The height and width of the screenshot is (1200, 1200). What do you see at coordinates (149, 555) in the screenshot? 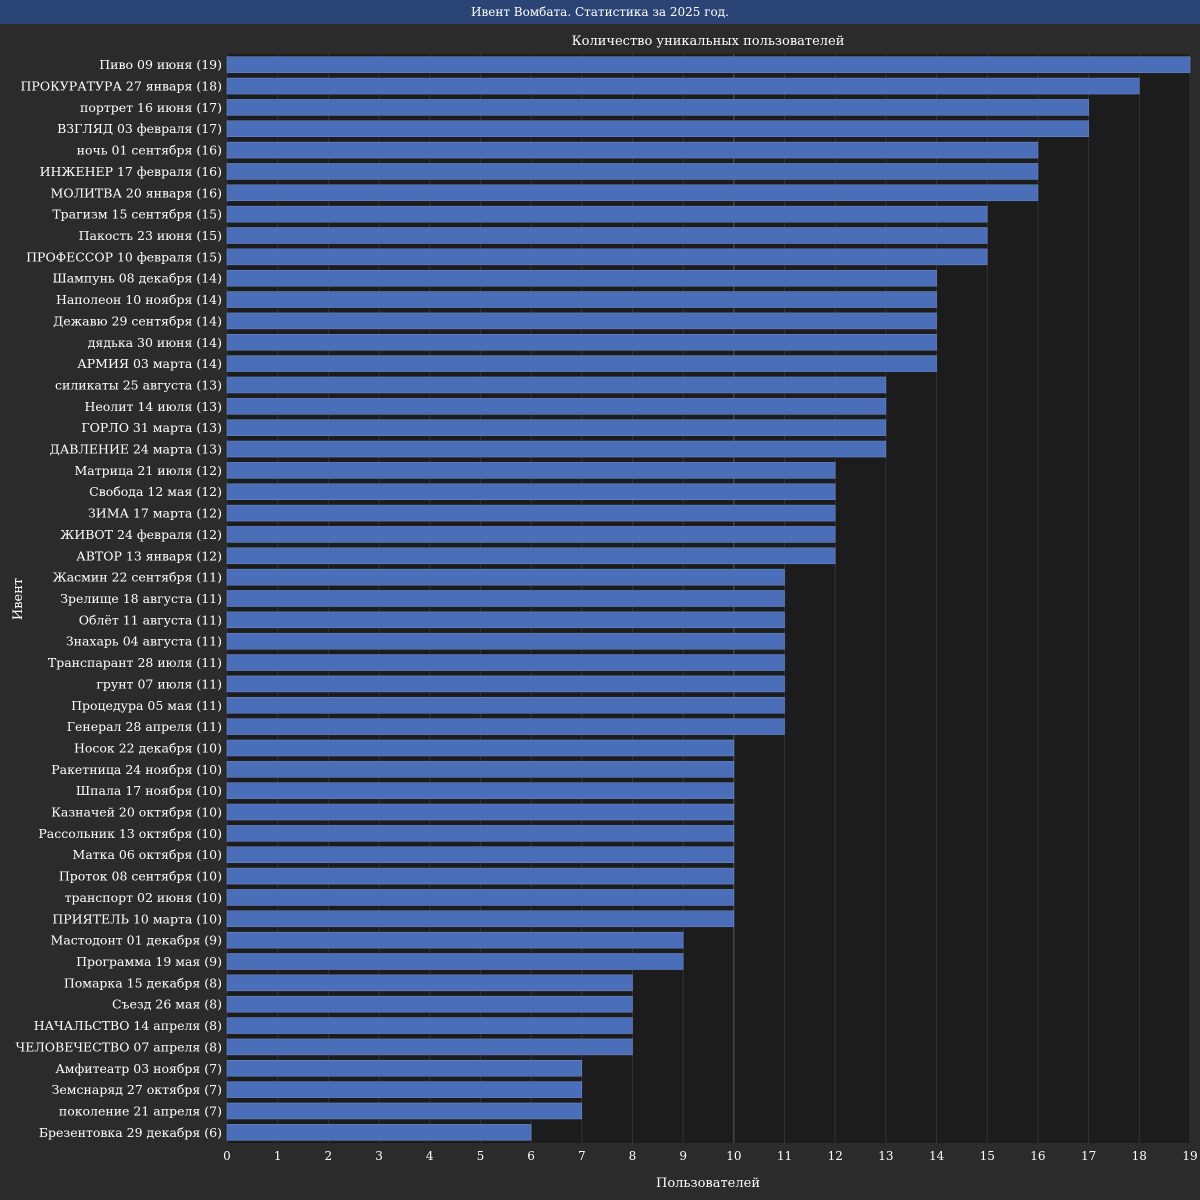
I see `category-label: АВТОР 13 января (12)` at bounding box center [149, 555].